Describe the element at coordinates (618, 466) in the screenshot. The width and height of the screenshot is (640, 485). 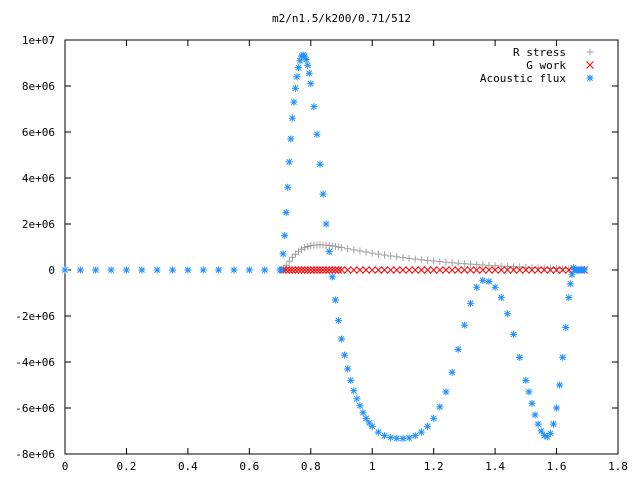
I see `x-tick-label: 1.8` at that location.